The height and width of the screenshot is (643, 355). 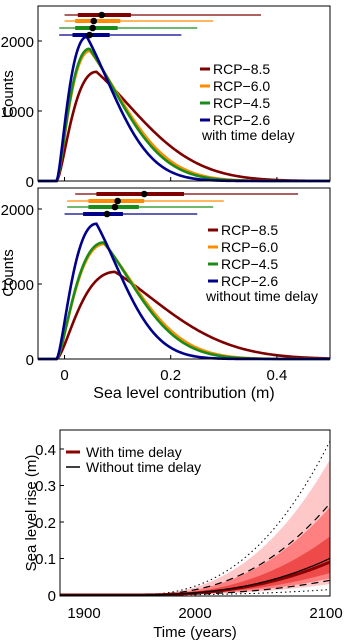 What do you see at coordinates (181, 204) in the screenshot?
I see `panel-middle-bars` at bounding box center [181, 204].